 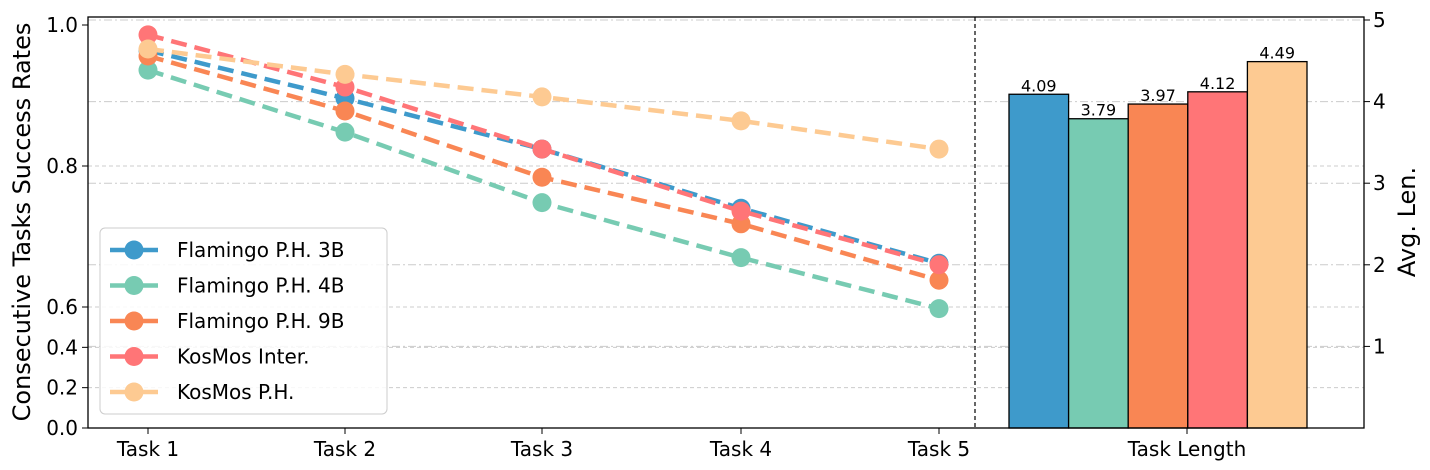 I want to click on x-axis: Task 1 Task 2 Task 3 Task 4 Task 5, so click(x=652, y=444).